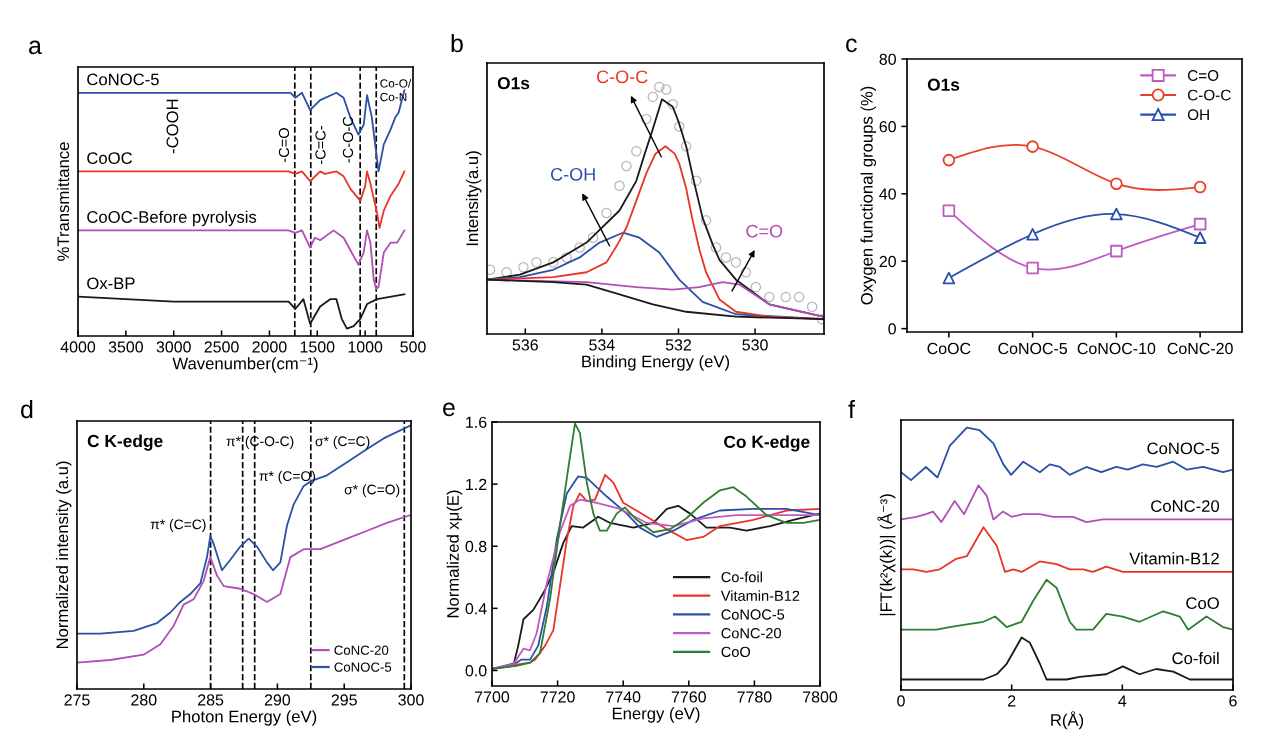  I want to click on chart-title: b, so click(457, 43).